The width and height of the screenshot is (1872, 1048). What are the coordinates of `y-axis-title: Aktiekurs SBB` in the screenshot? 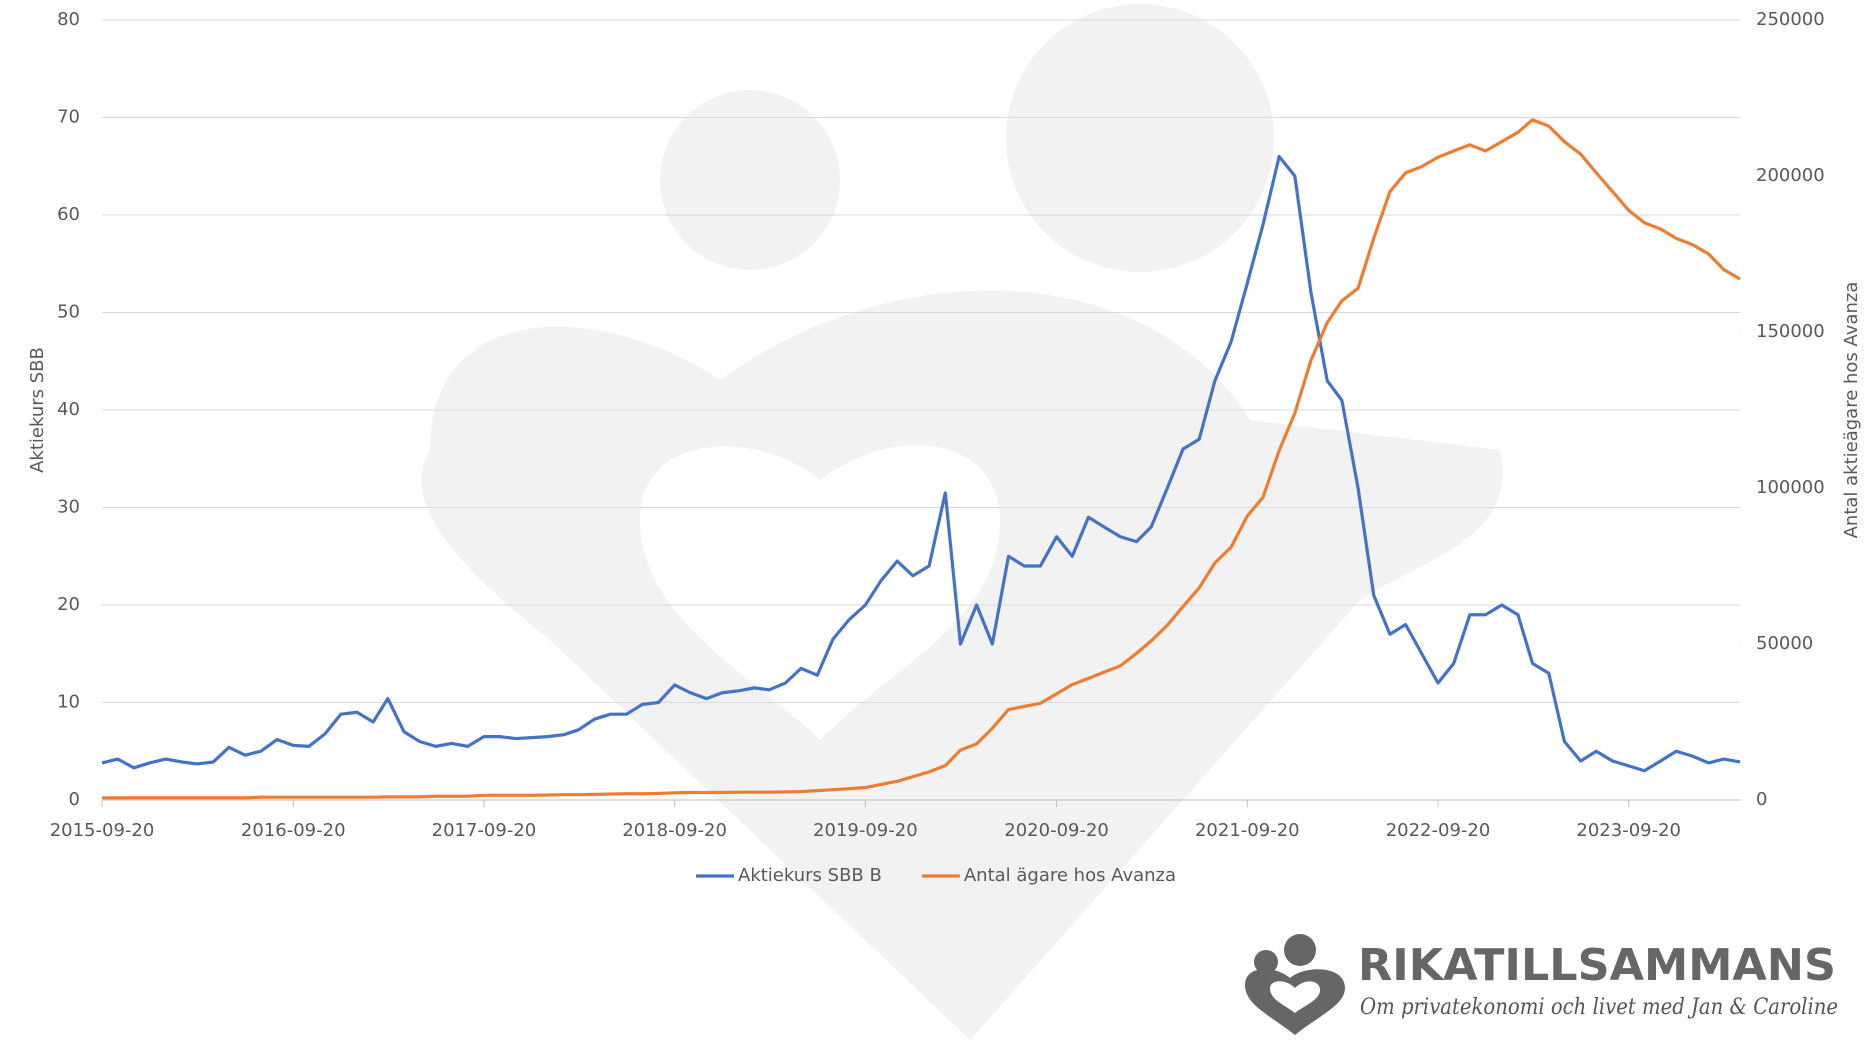 It's located at (37, 410).